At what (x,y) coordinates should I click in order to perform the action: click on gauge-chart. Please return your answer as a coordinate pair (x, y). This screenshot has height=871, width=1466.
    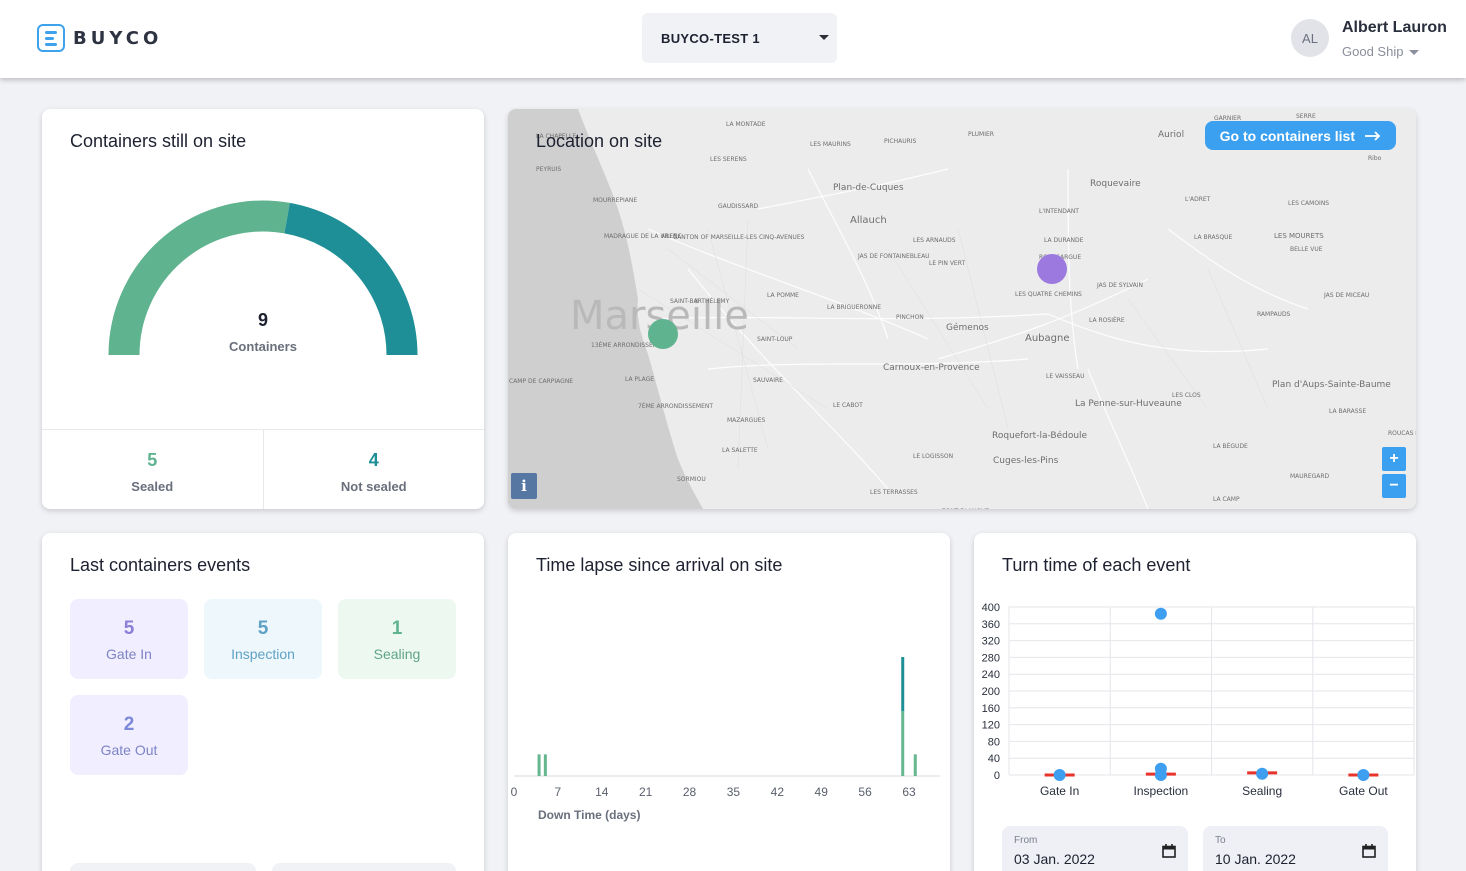
    Looking at the image, I should click on (263, 278).